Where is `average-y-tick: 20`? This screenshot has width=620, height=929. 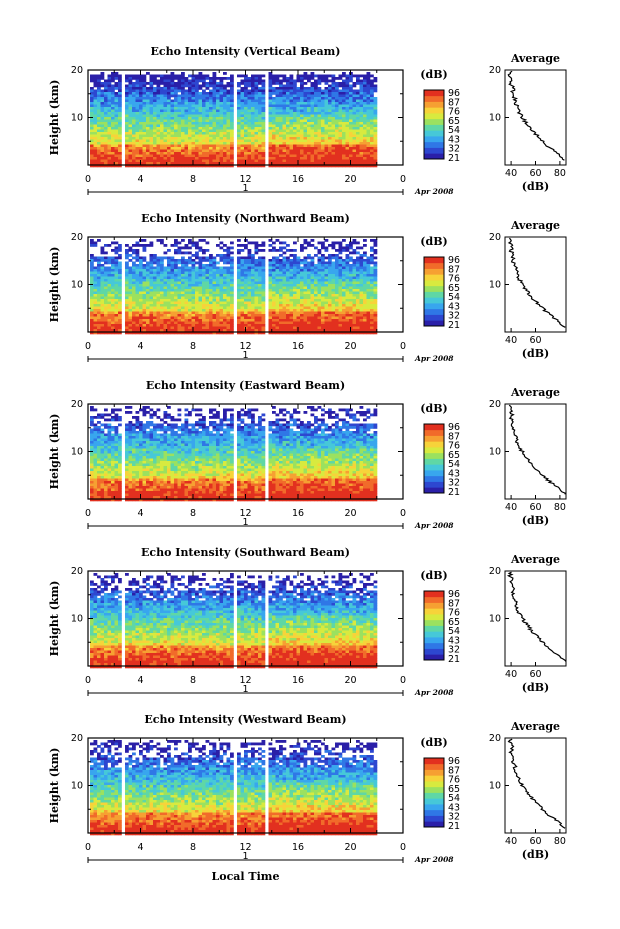
average-y-tick: 20 is located at coordinates (495, 404).